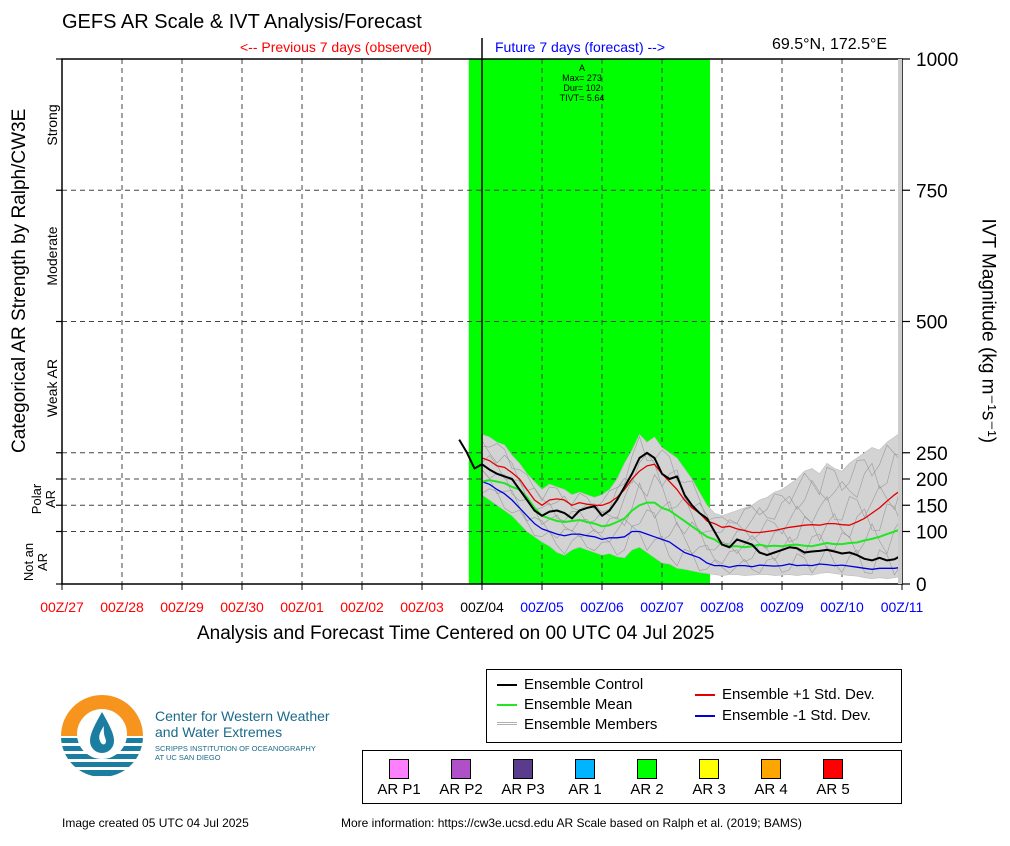 The height and width of the screenshot is (846, 1010). Describe the element at coordinates (842, 607) in the screenshot. I see `x-tick-label-00Z/10: 00Z/10` at that location.